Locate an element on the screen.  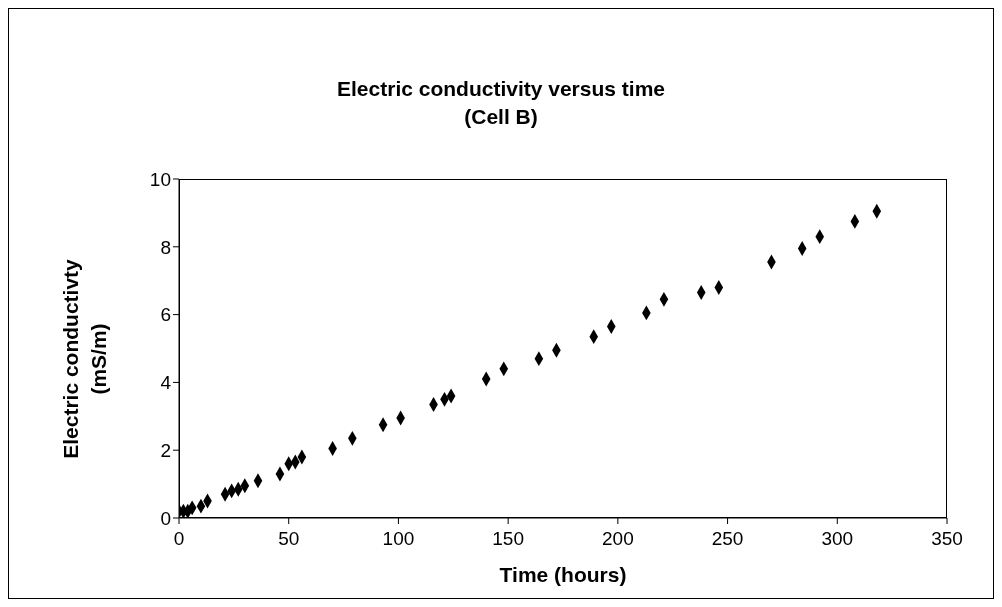
x-tick-label: 150 is located at coordinates (508, 539).